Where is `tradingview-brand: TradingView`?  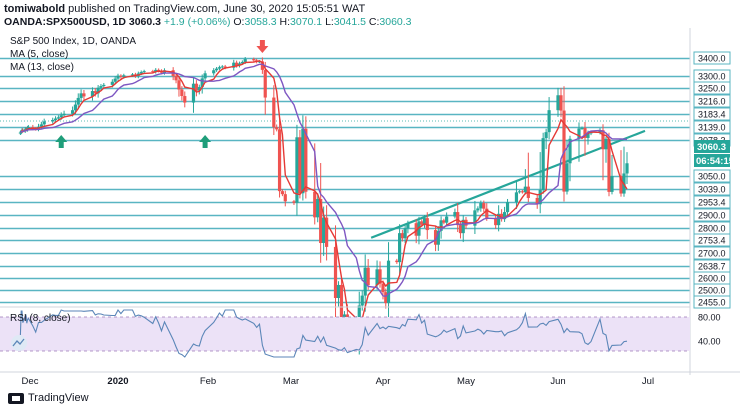
tradingview-brand: TradingView is located at coordinates (48, 398).